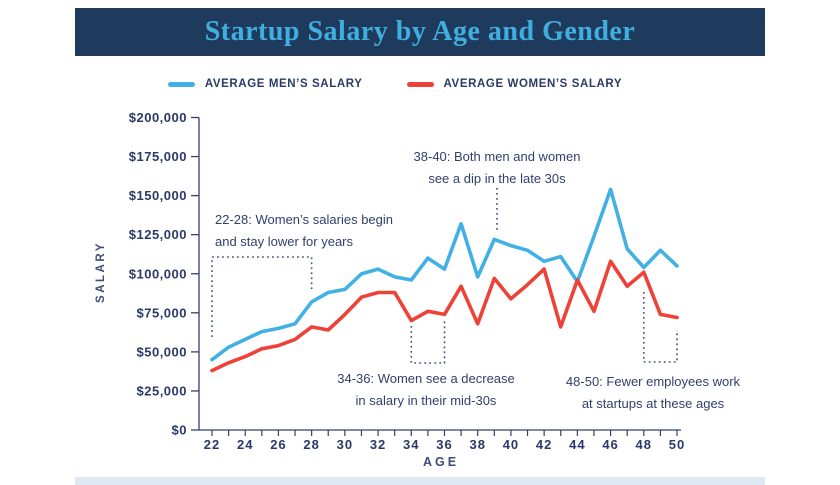 The height and width of the screenshot is (485, 840). What do you see at coordinates (162, 351) in the screenshot?
I see `y-tick-label: $50,000` at bounding box center [162, 351].